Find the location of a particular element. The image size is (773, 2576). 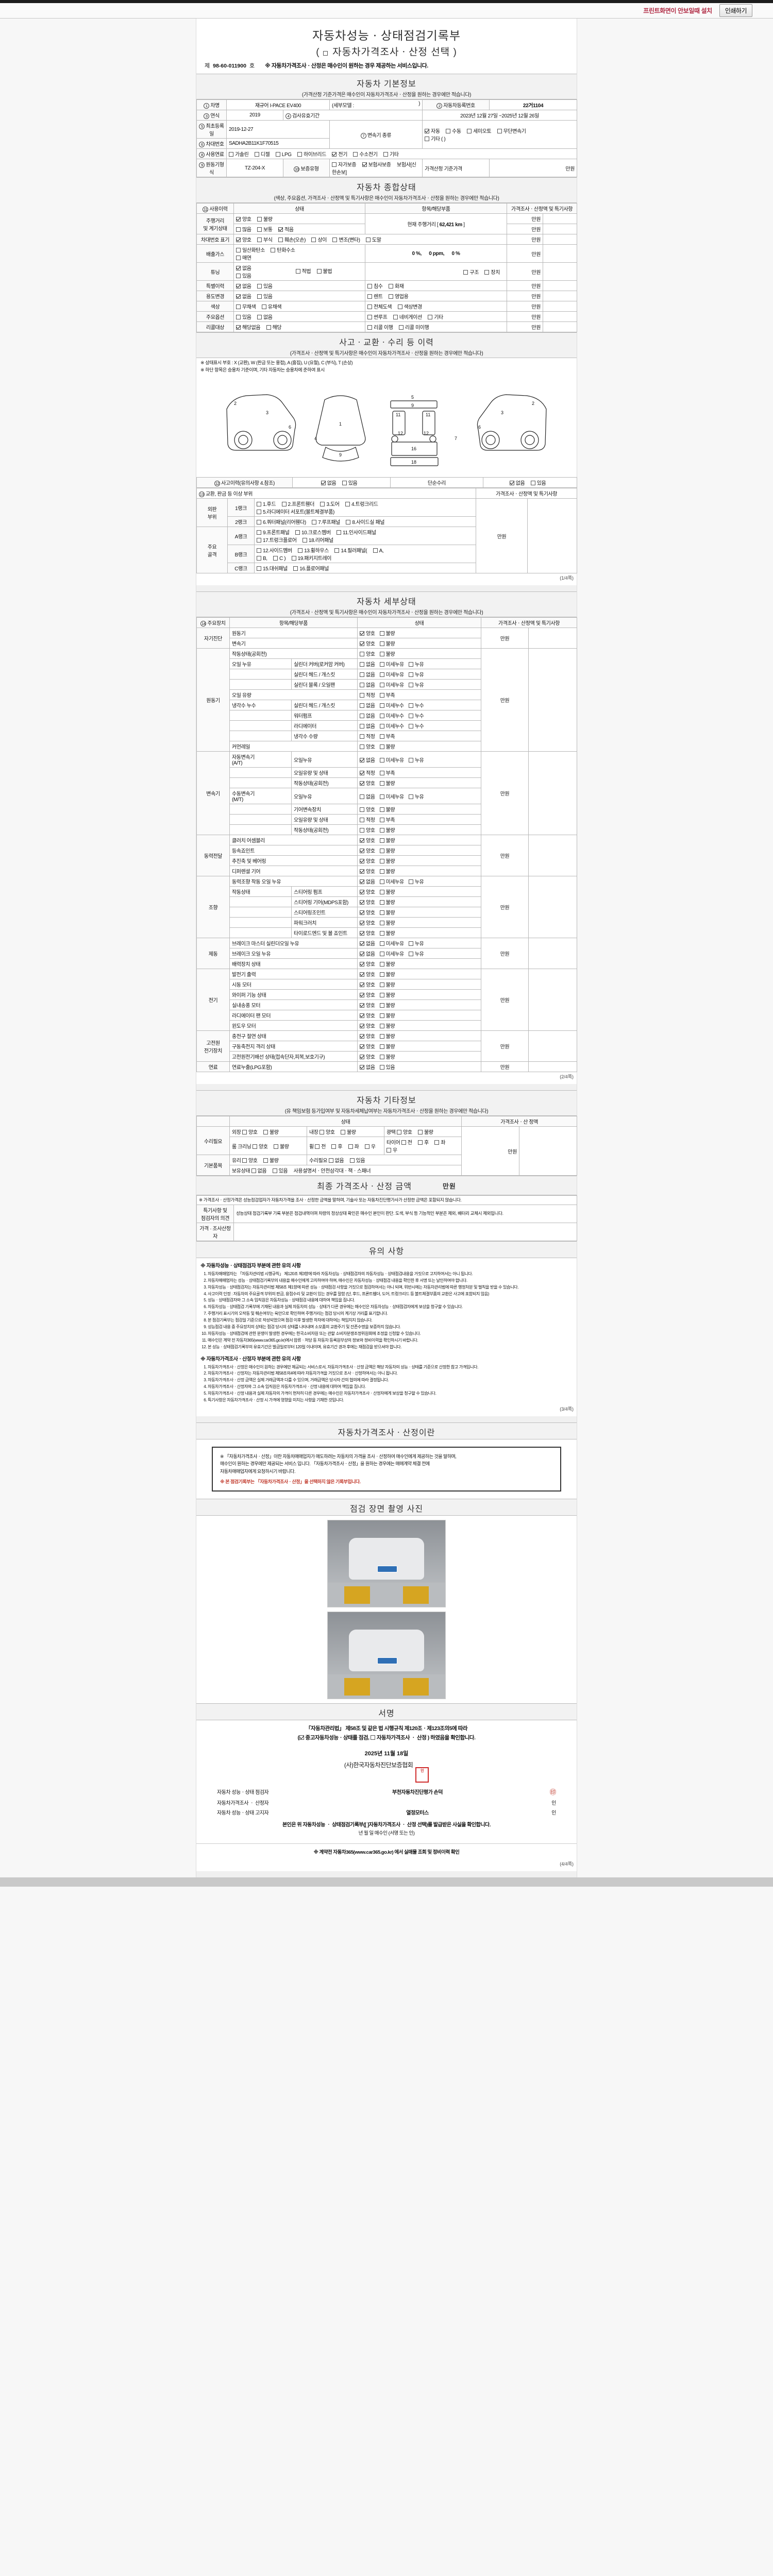

opt-emission-smoke: 매연 is located at coordinates (243, 257).